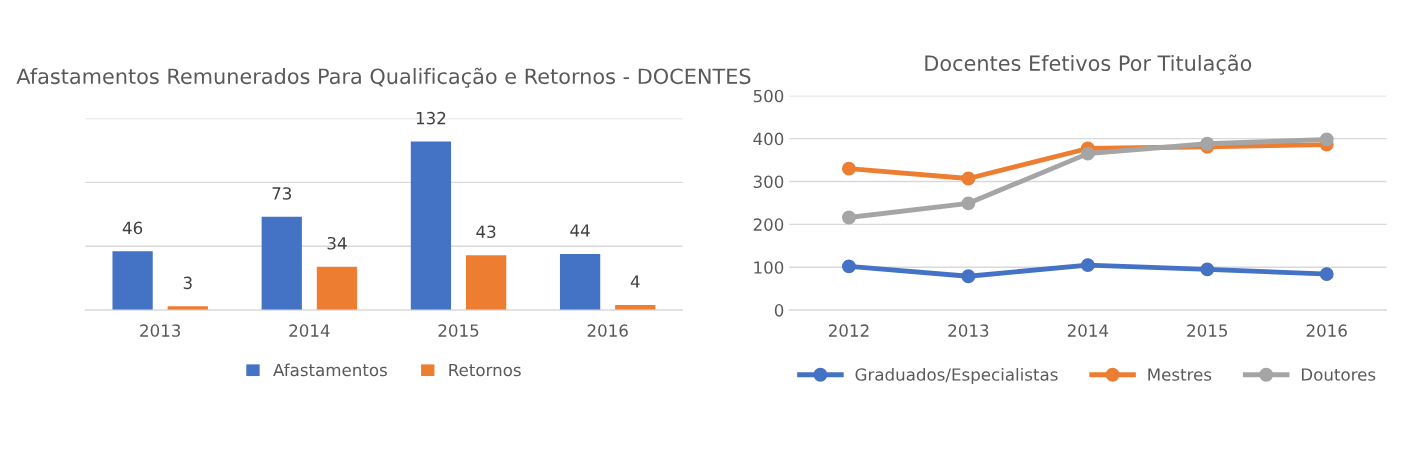  Describe the element at coordinates (132, 228) in the screenshot. I see `data-label: 46` at that location.